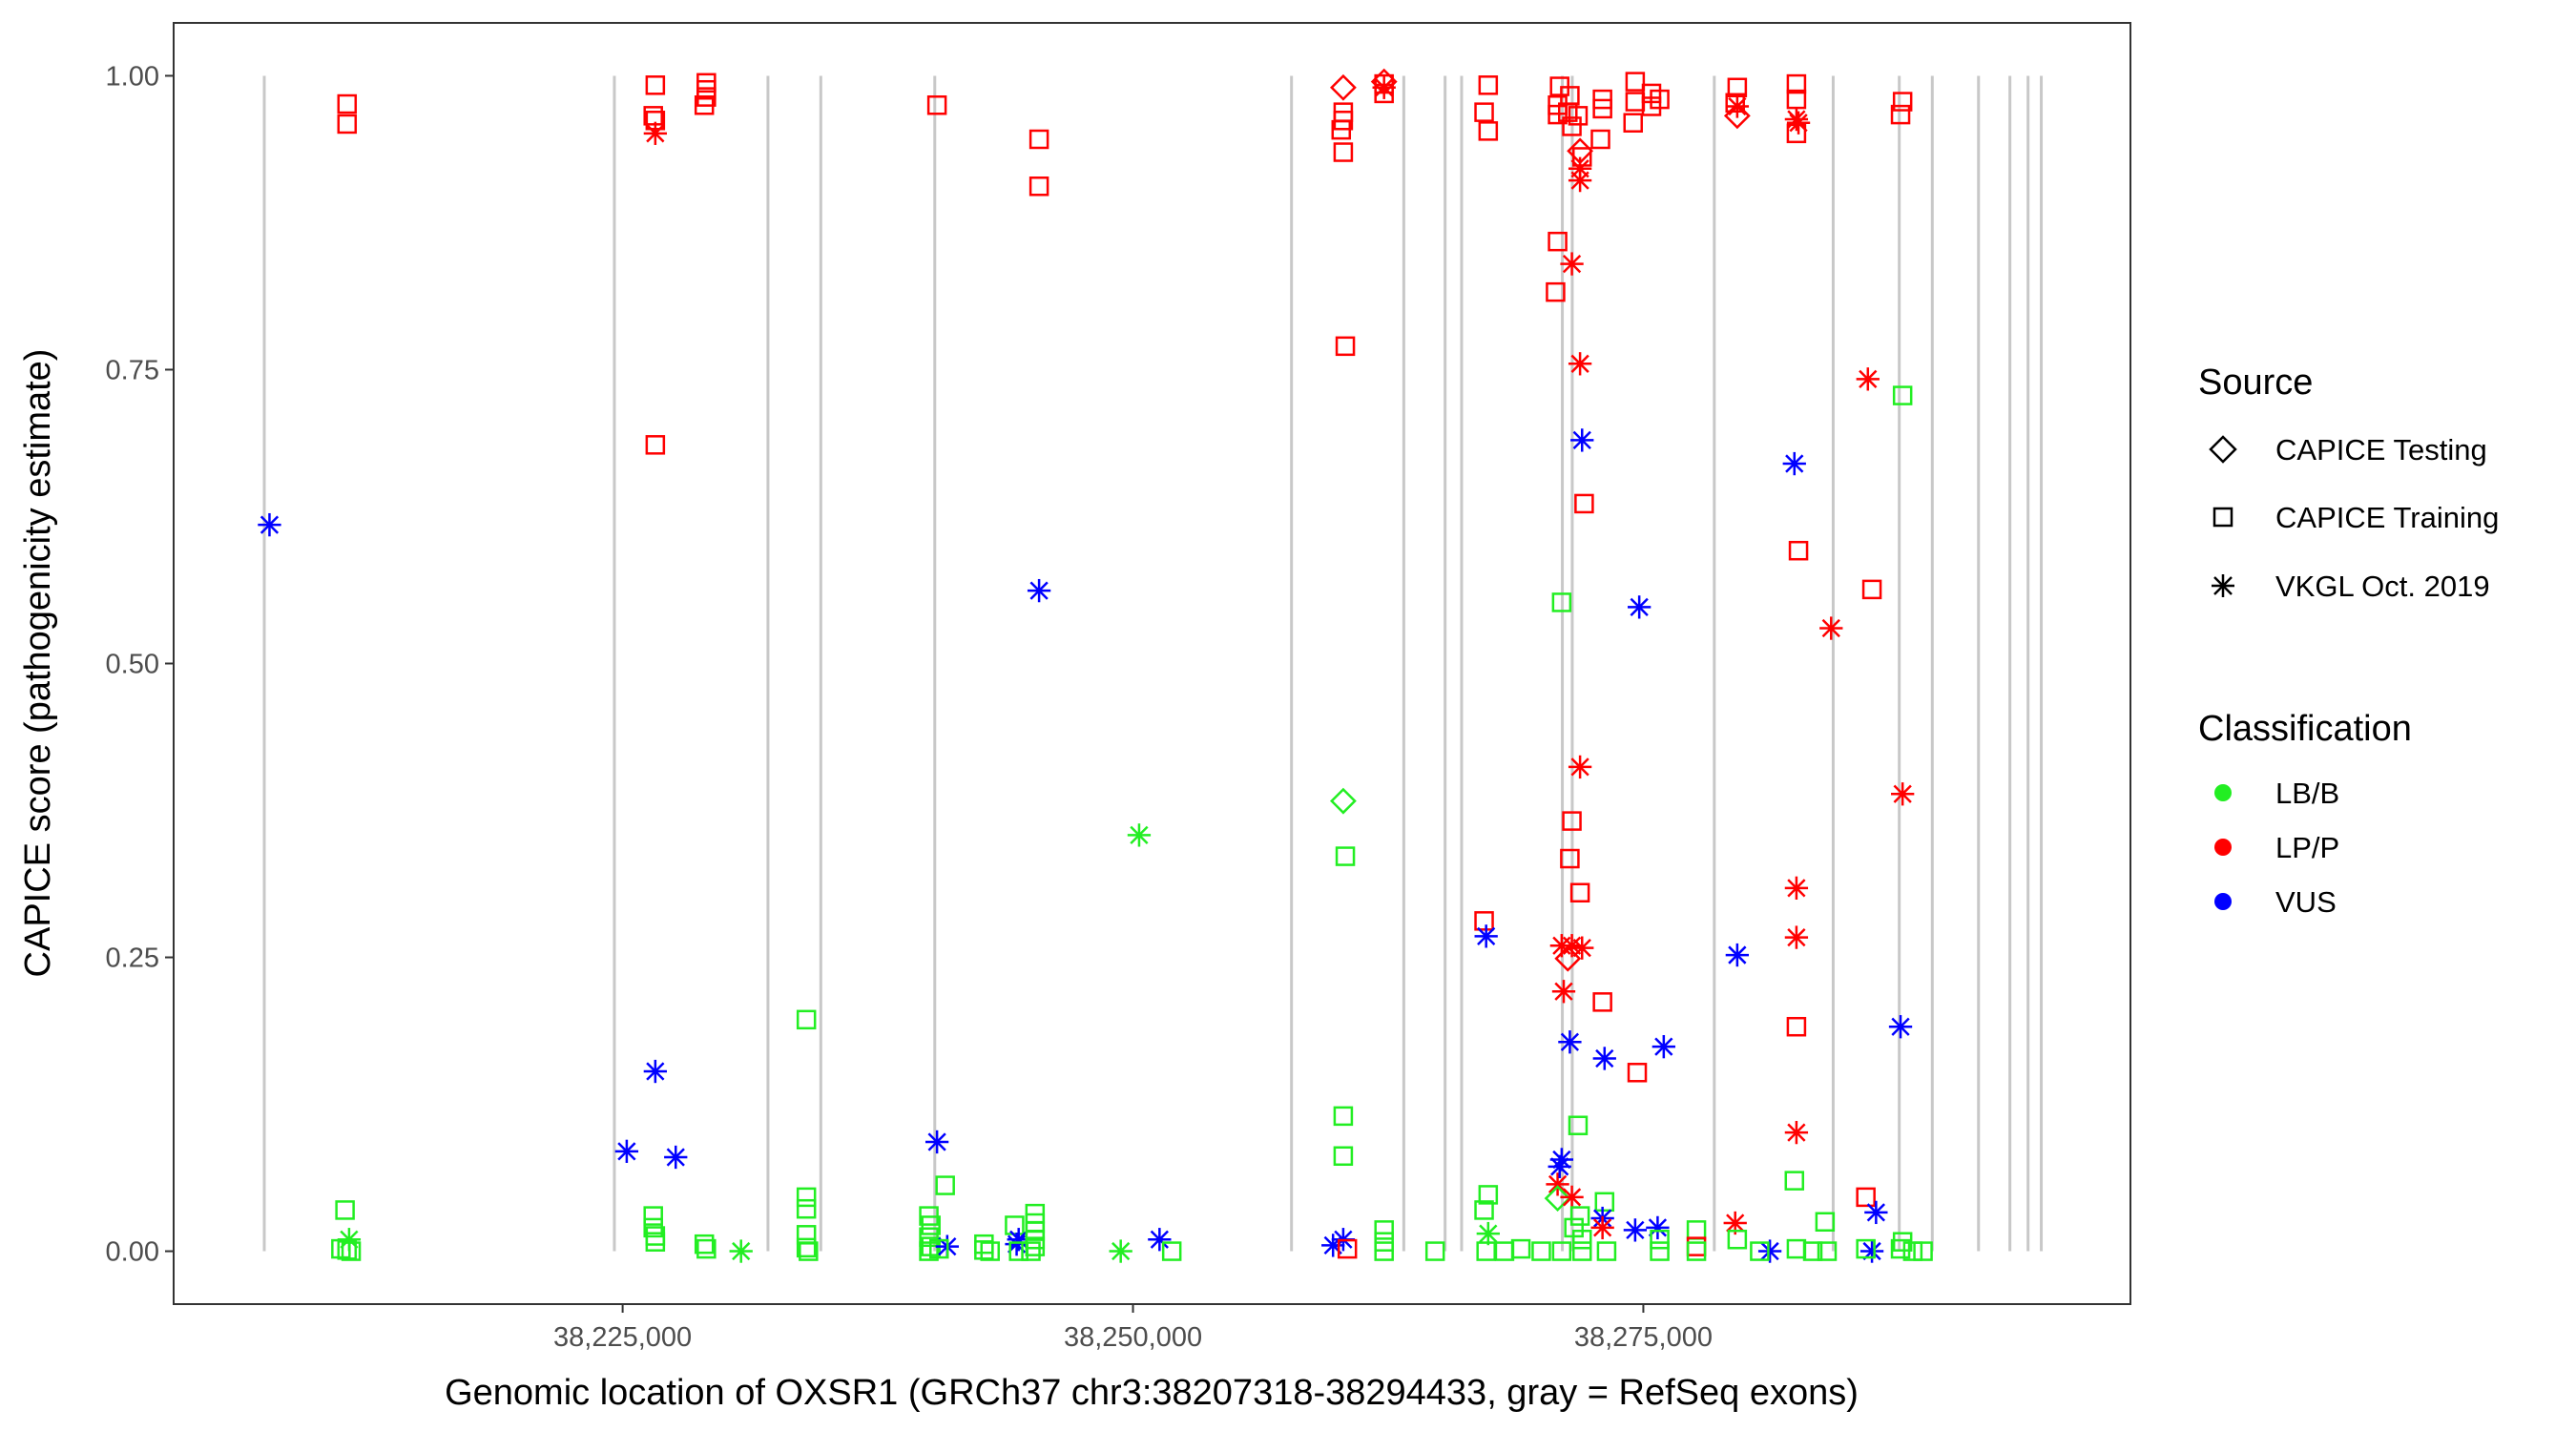 Image resolution: width=2576 pixels, height=1431 pixels. I want to click on square-icon, so click(2222, 517).